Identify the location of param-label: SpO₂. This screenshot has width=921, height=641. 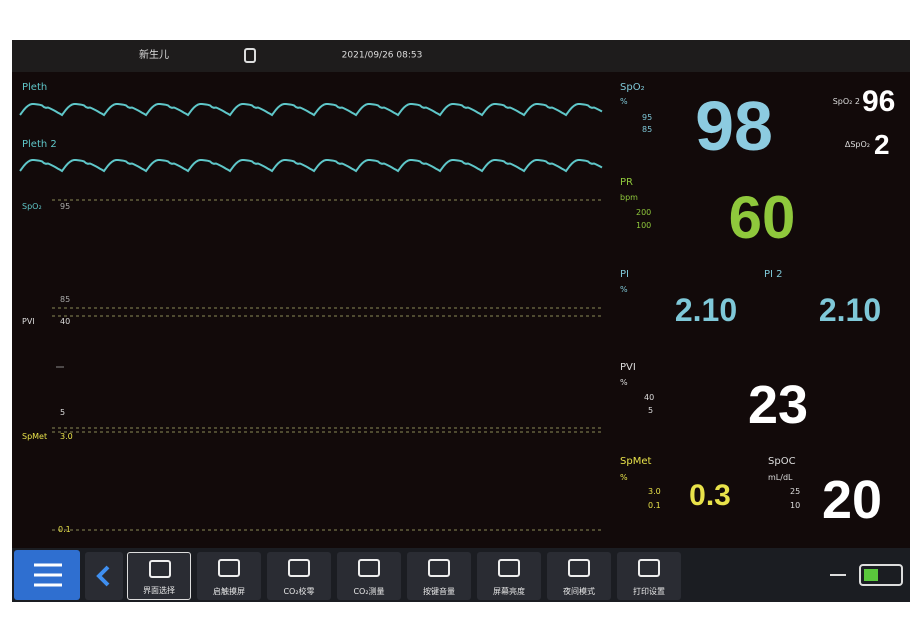
(632, 87).